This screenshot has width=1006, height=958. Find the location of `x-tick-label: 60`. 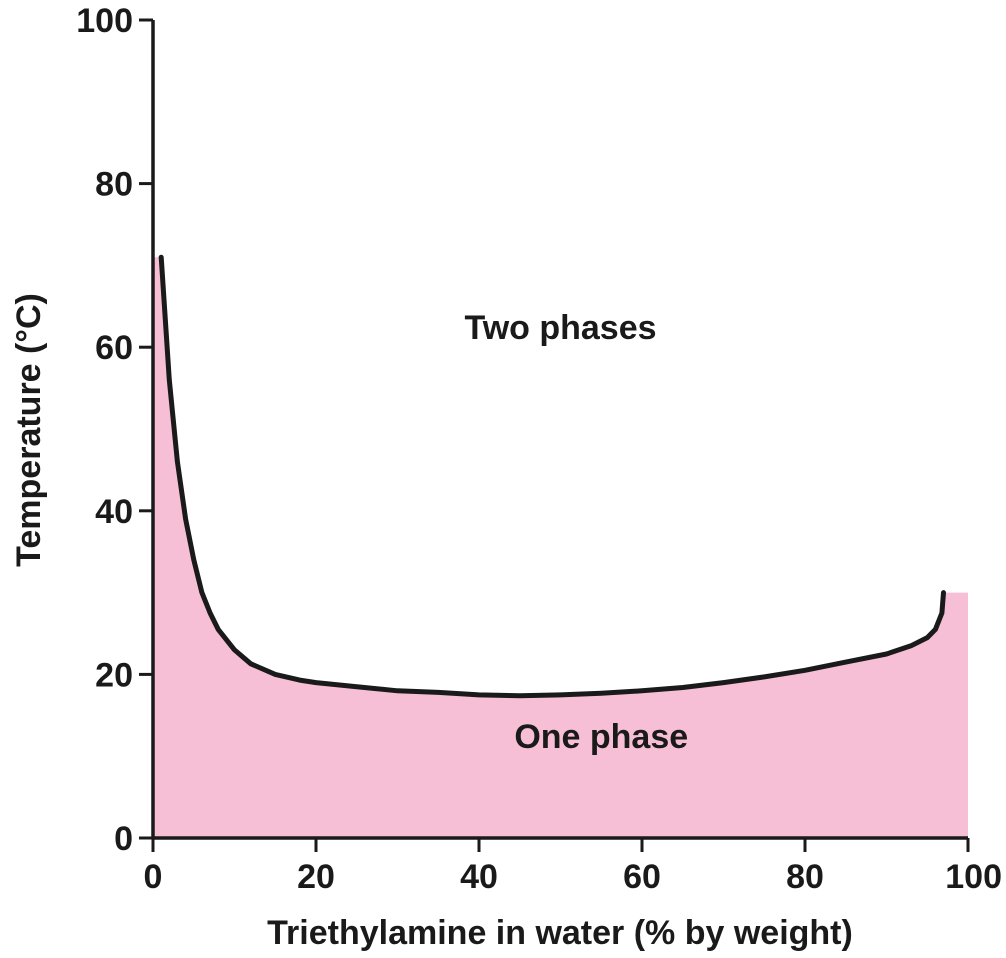

x-tick-label: 60 is located at coordinates (642, 877).